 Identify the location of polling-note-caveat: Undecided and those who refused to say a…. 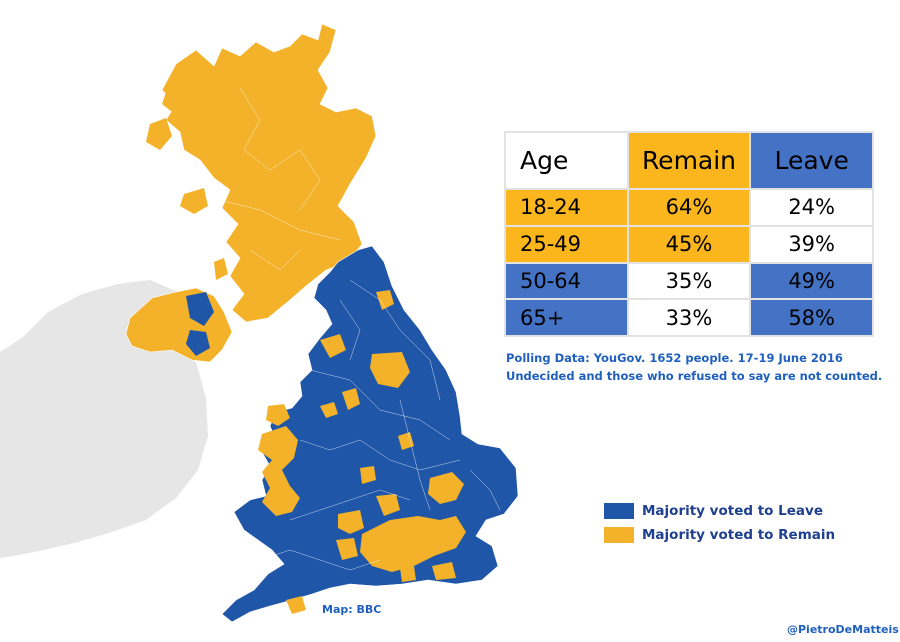
(694, 376).